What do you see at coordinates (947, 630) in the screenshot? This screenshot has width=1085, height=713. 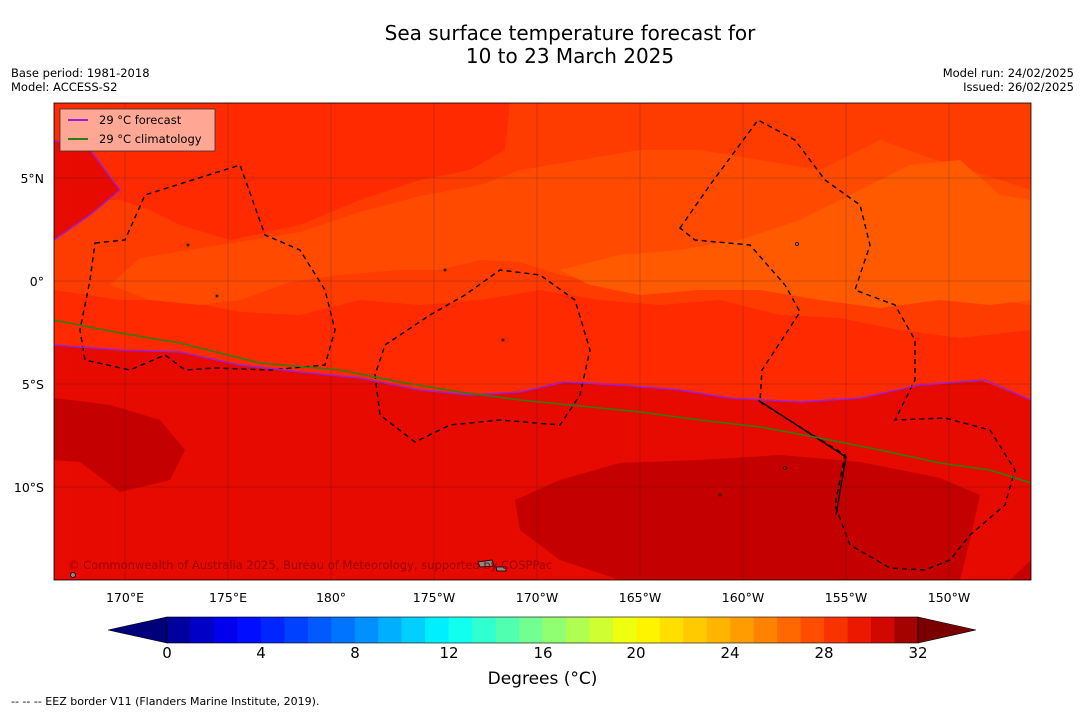 I see `colorbar-max-arrow` at bounding box center [947, 630].